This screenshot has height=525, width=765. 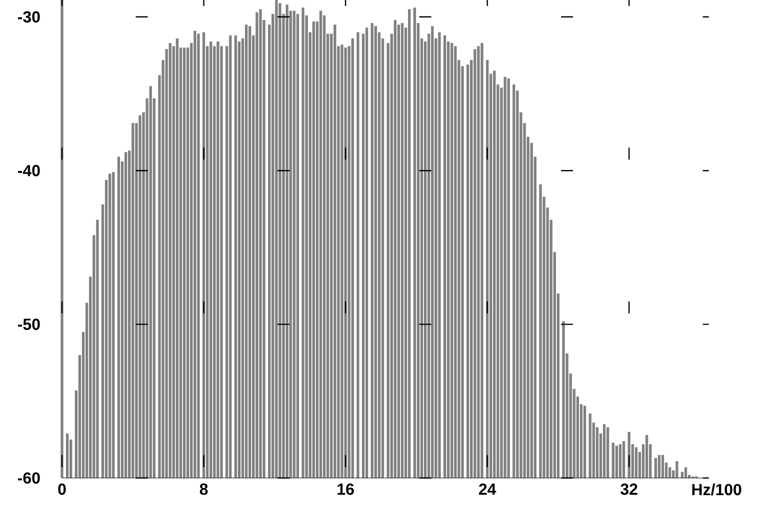 I want to click on x-tick-label: 16, so click(x=346, y=489).